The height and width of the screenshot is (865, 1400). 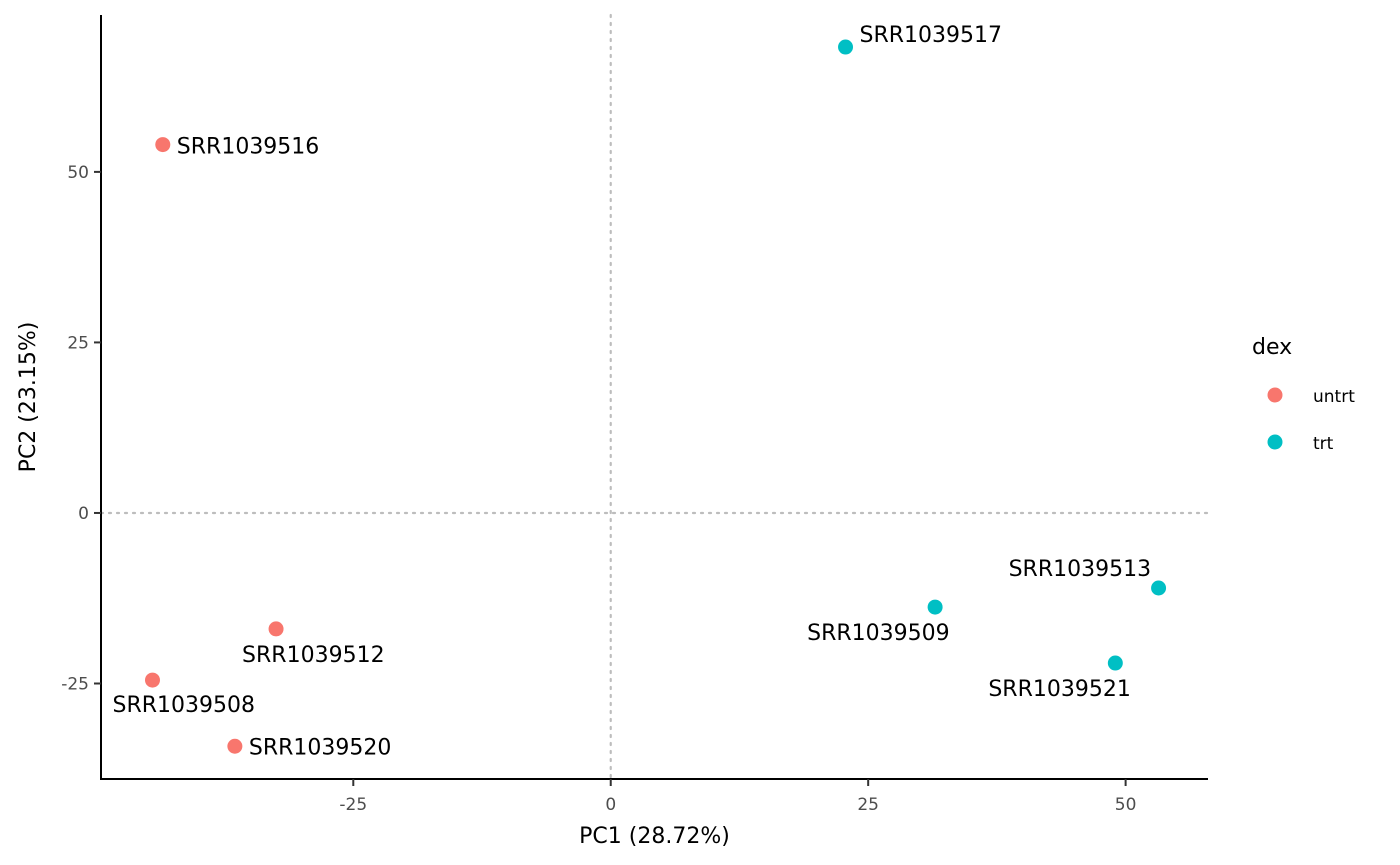 What do you see at coordinates (1334, 397) in the screenshot?
I see `legend-label: untrt` at bounding box center [1334, 397].